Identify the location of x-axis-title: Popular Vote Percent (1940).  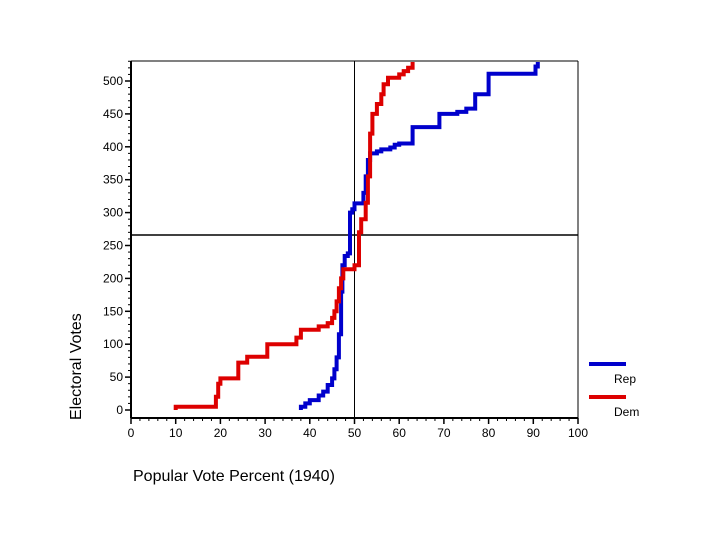
(234, 476).